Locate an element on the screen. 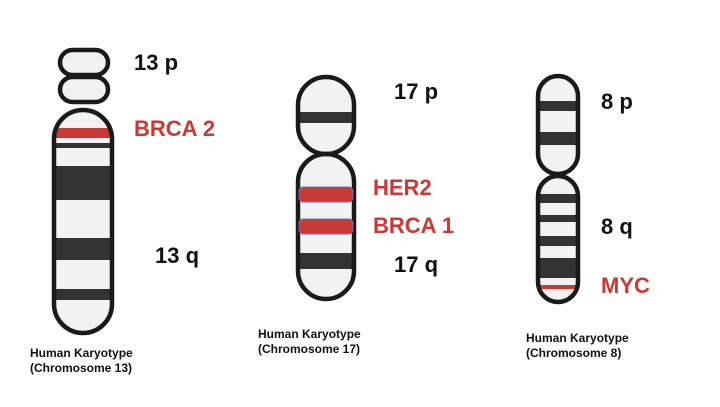 Image resolution: width=720 pixels, height=407 pixels. chr8-caption: Human Karyotype (Chromosome 8) is located at coordinates (577, 346).